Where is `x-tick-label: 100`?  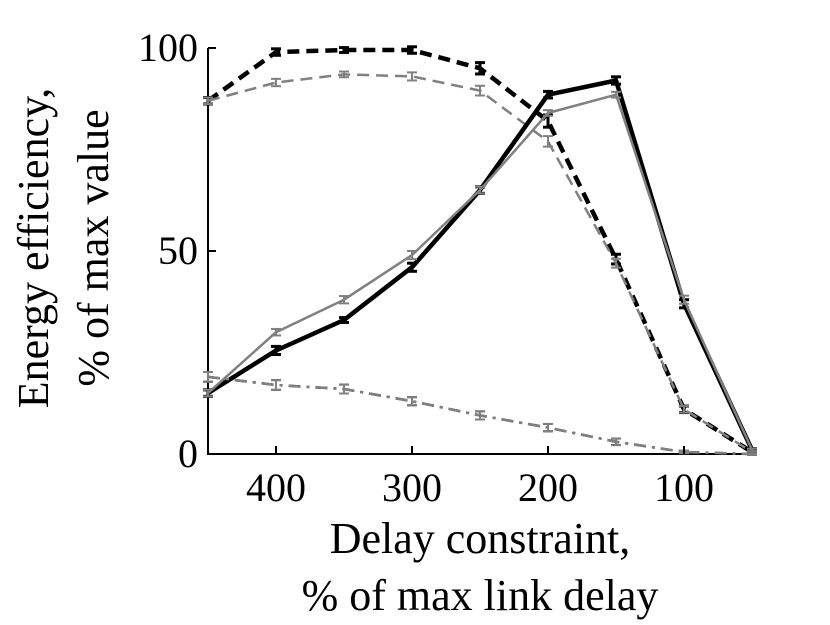
x-tick-label: 100 is located at coordinates (684, 487).